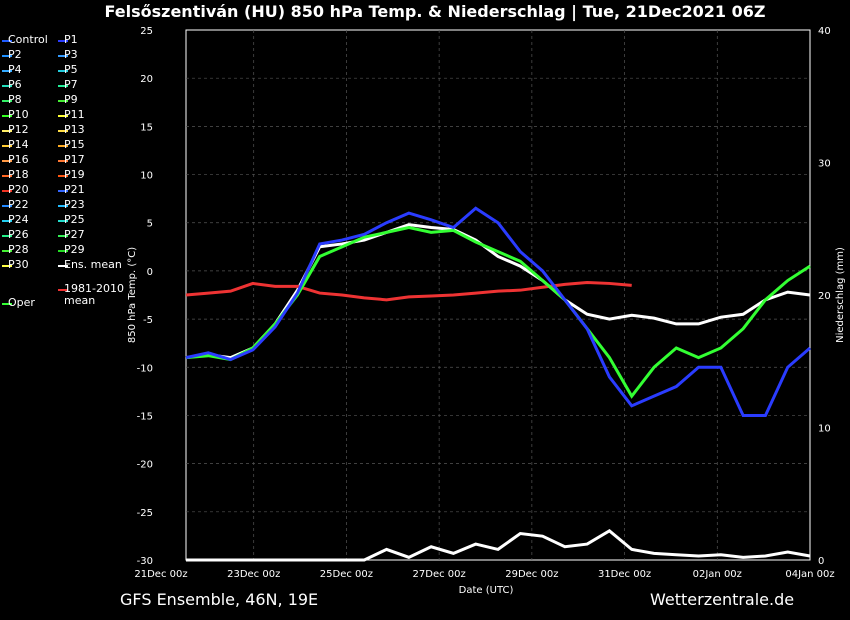  What do you see at coordinates (18, 234) in the screenshot?
I see `legend-label: P26` at bounding box center [18, 234].